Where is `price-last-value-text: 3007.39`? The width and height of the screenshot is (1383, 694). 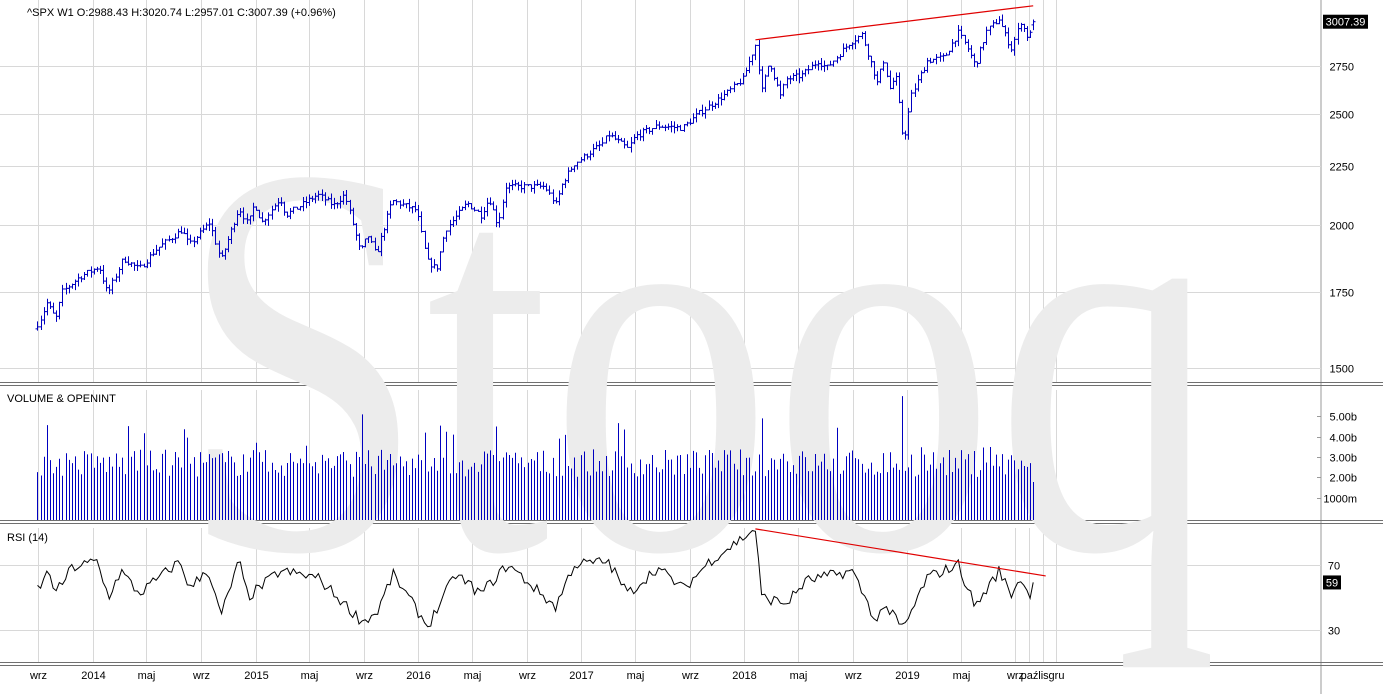 price-last-value-text: 3007.39 is located at coordinates (1346, 23).